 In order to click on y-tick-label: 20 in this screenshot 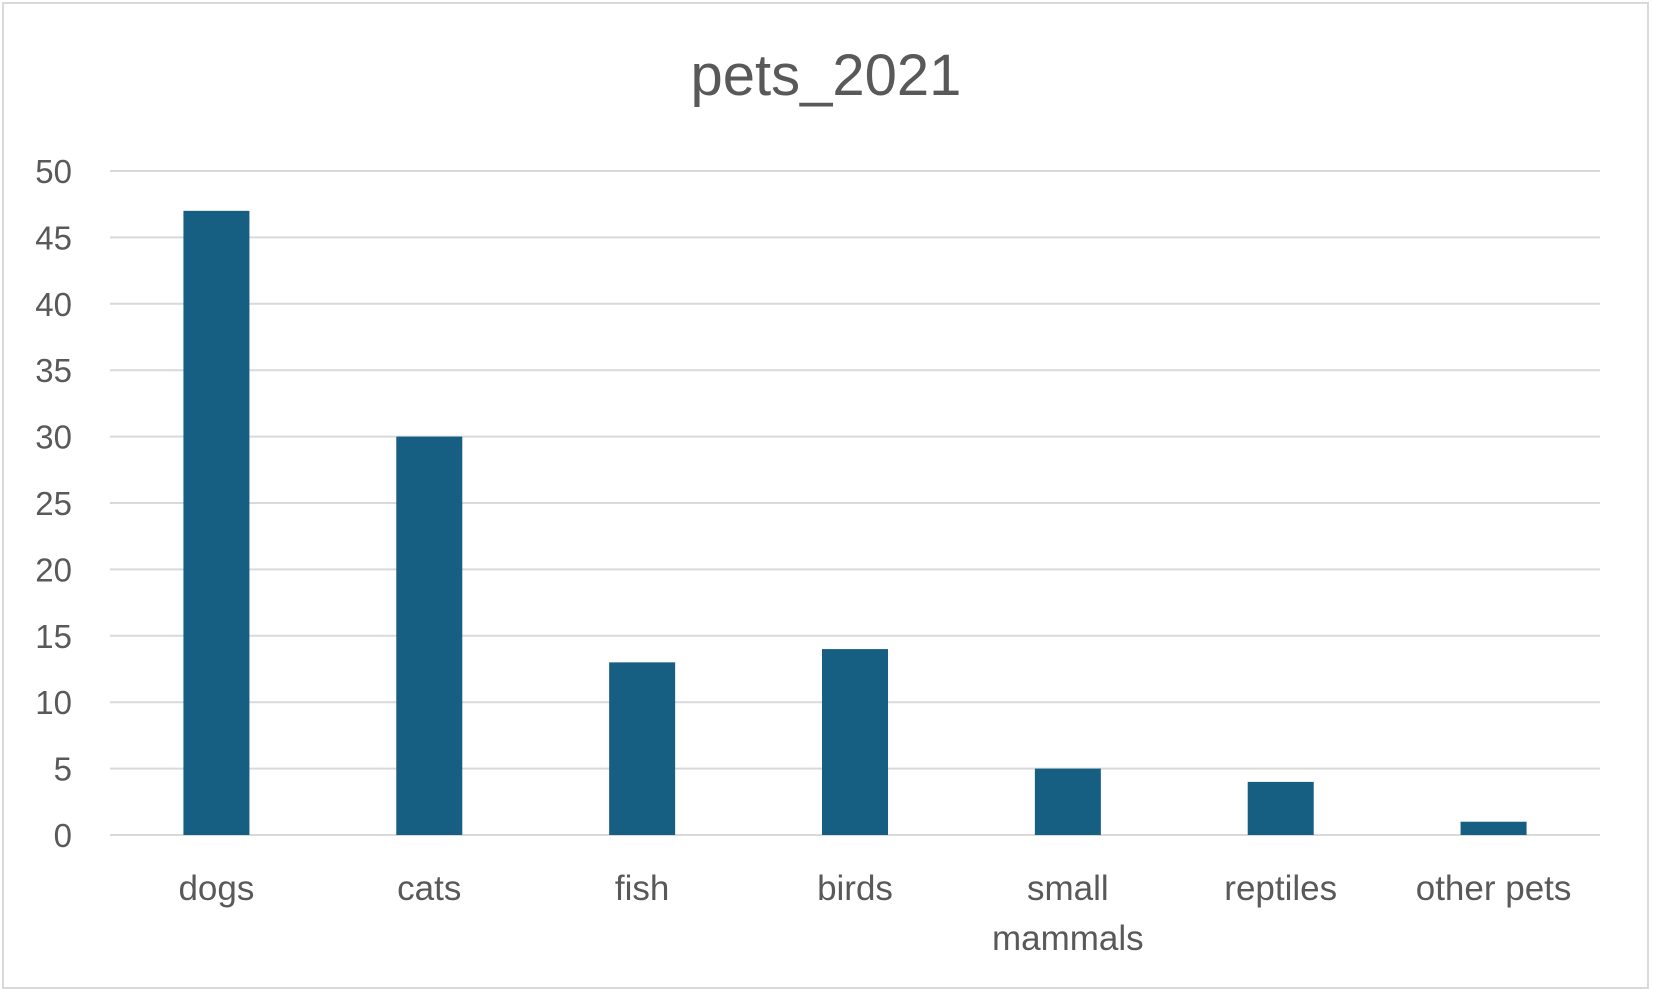, I will do `click(53, 569)`.